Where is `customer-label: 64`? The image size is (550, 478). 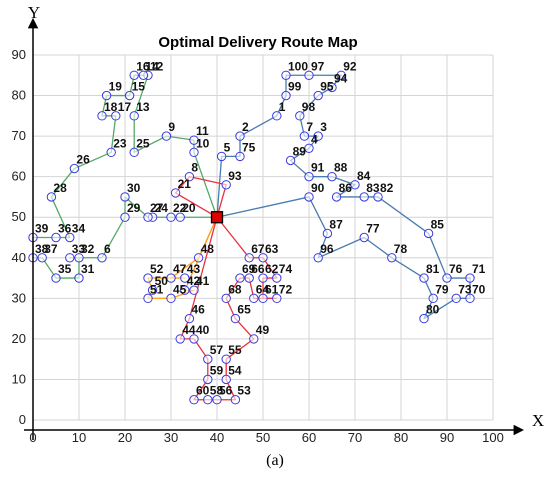 customer-label: 64 is located at coordinates (263, 289).